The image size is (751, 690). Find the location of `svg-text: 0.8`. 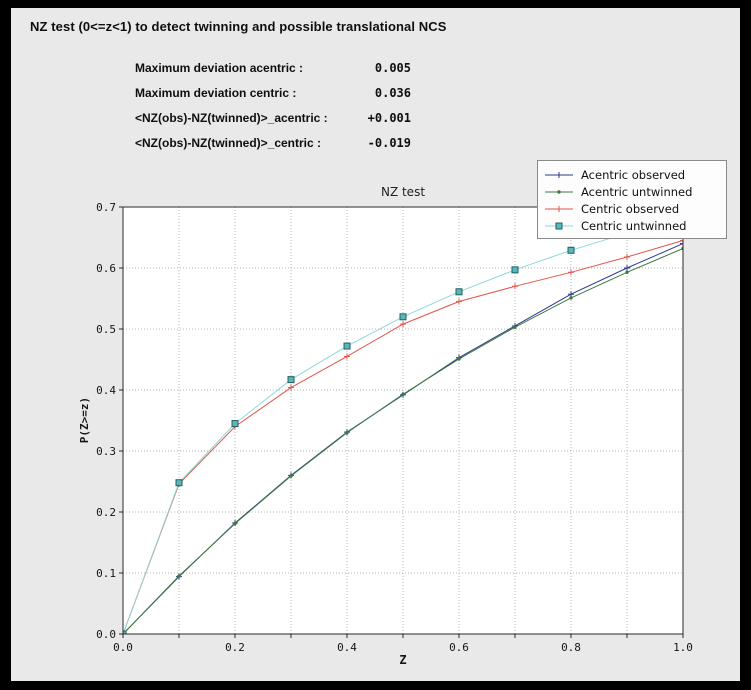

svg-text: 0.8 is located at coordinates (571, 647).